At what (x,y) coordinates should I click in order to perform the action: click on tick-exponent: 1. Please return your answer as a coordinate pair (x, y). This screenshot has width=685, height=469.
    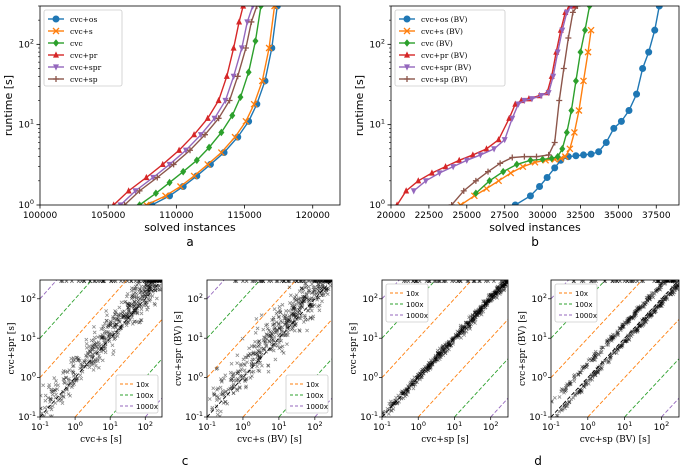
    Looking at the image, I should click on (201, 335).